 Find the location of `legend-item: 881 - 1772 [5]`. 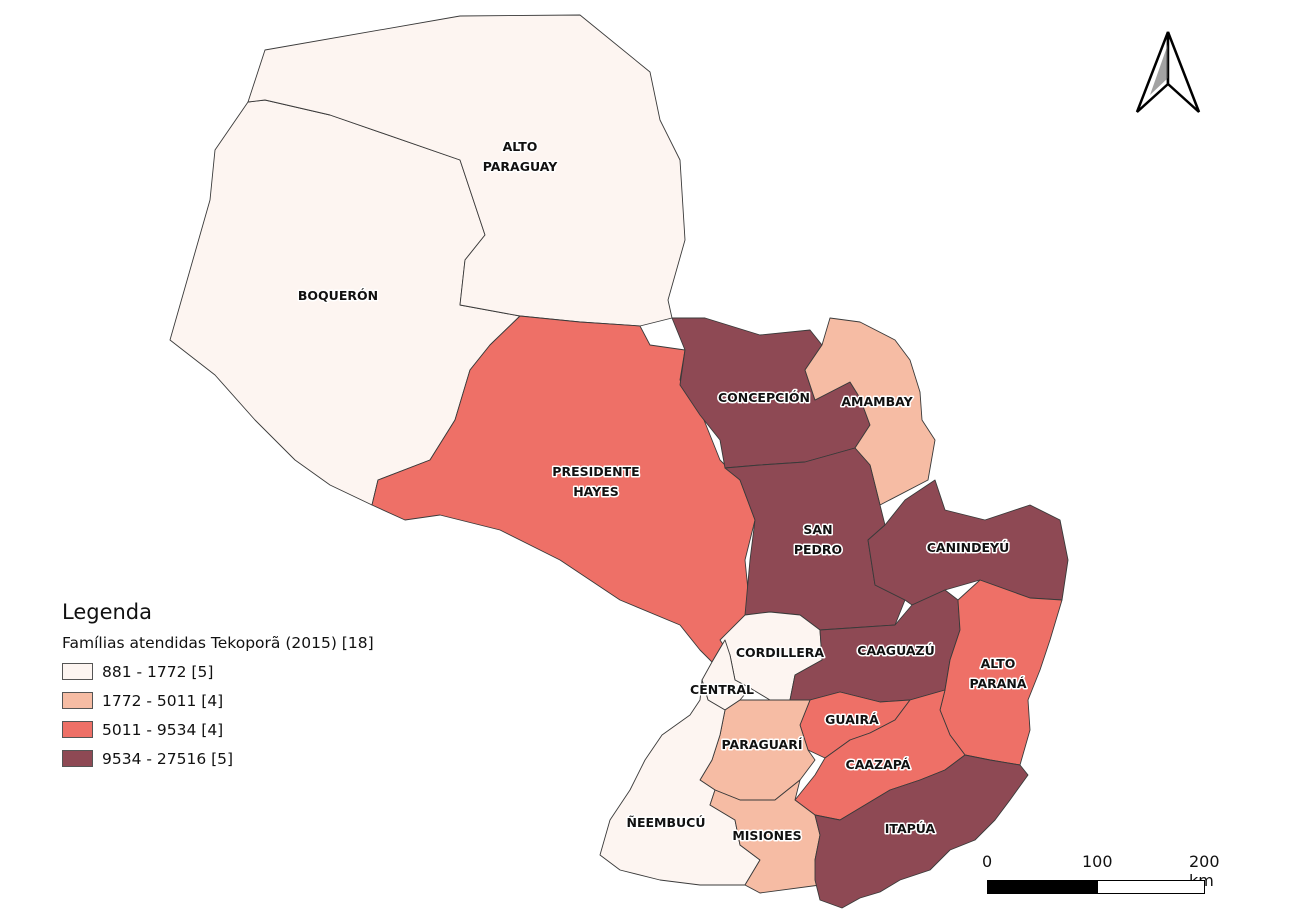

legend-item: 881 - 1772 [5] is located at coordinates (218, 671).